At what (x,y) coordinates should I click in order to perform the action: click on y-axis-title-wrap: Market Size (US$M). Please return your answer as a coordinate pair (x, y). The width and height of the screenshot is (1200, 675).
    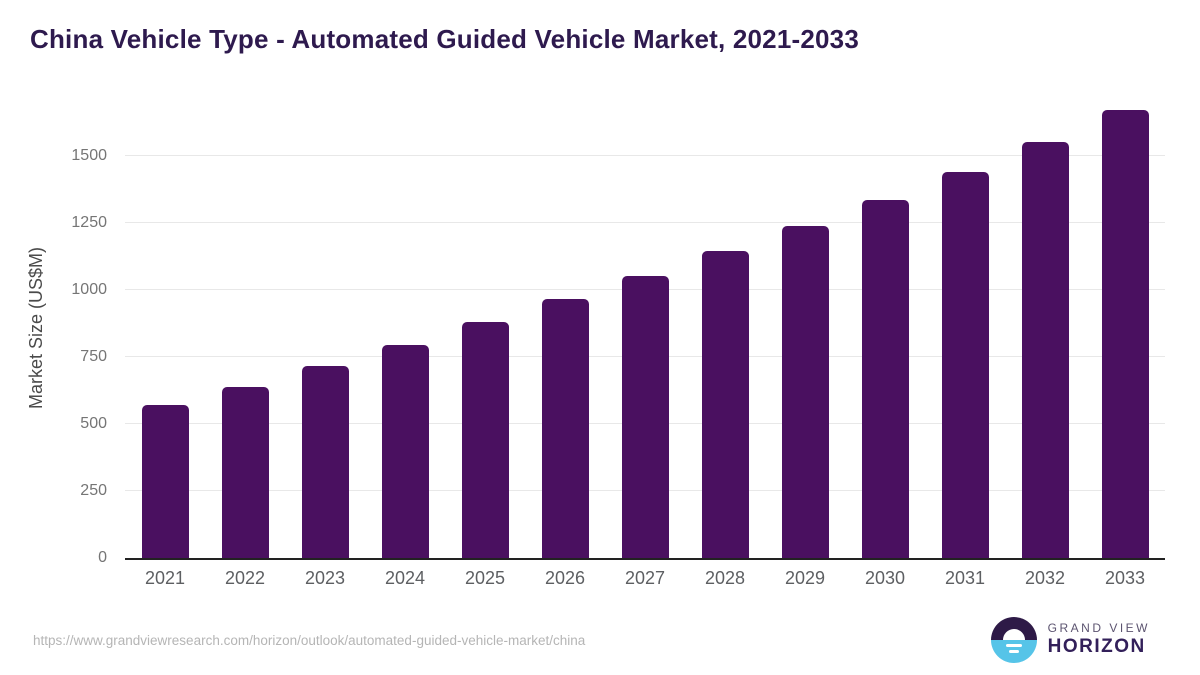
    Looking at the image, I should click on (36, 328).